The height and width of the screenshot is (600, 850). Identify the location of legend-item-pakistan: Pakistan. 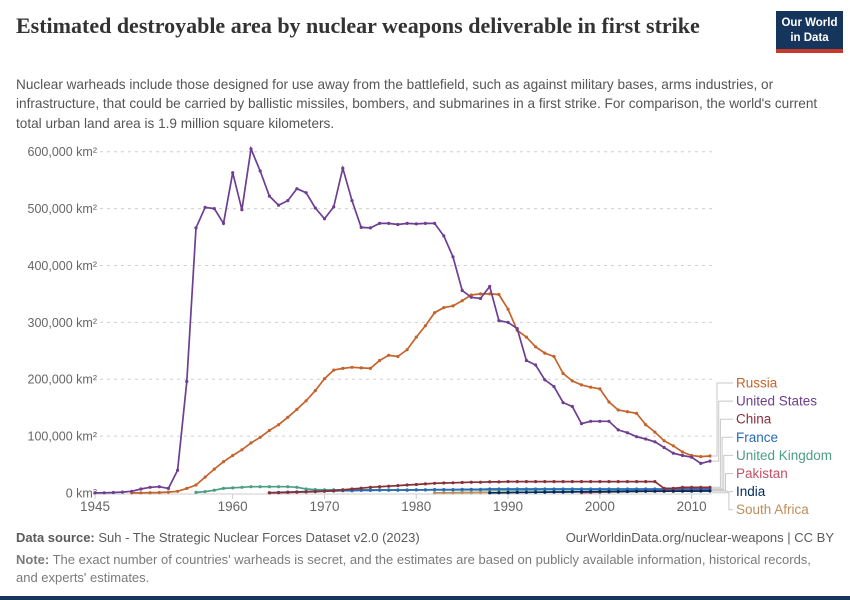
(762, 473).